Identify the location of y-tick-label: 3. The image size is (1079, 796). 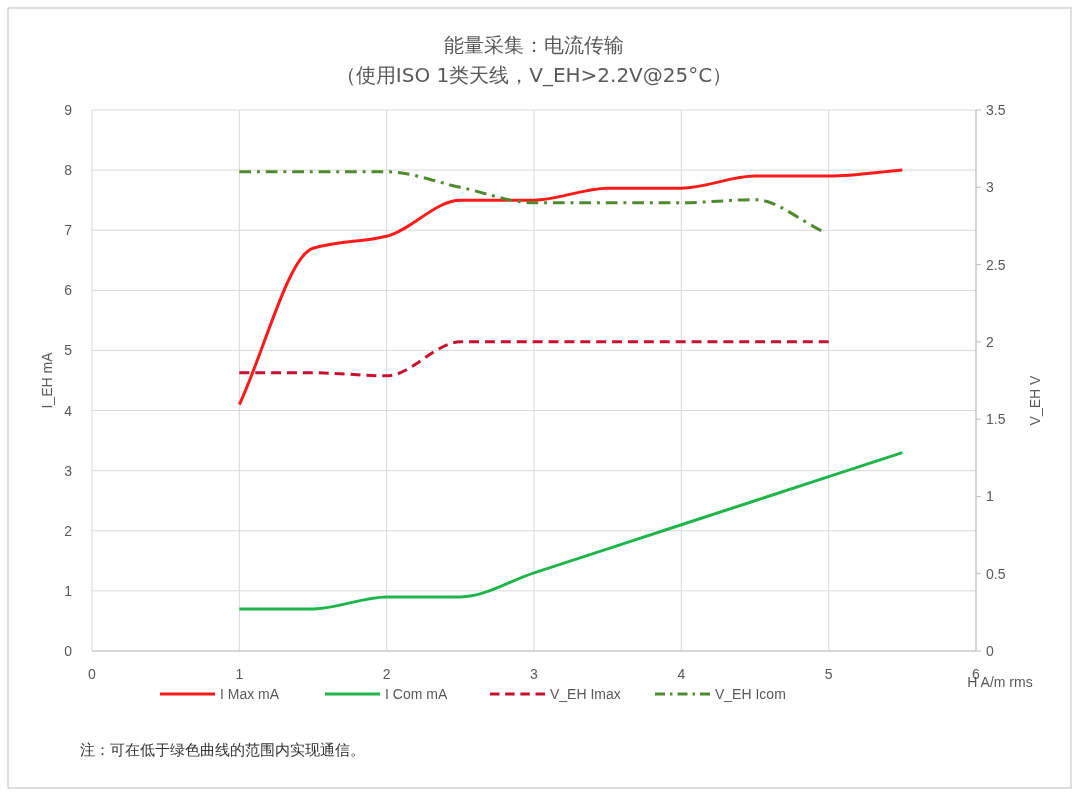
(68, 470).